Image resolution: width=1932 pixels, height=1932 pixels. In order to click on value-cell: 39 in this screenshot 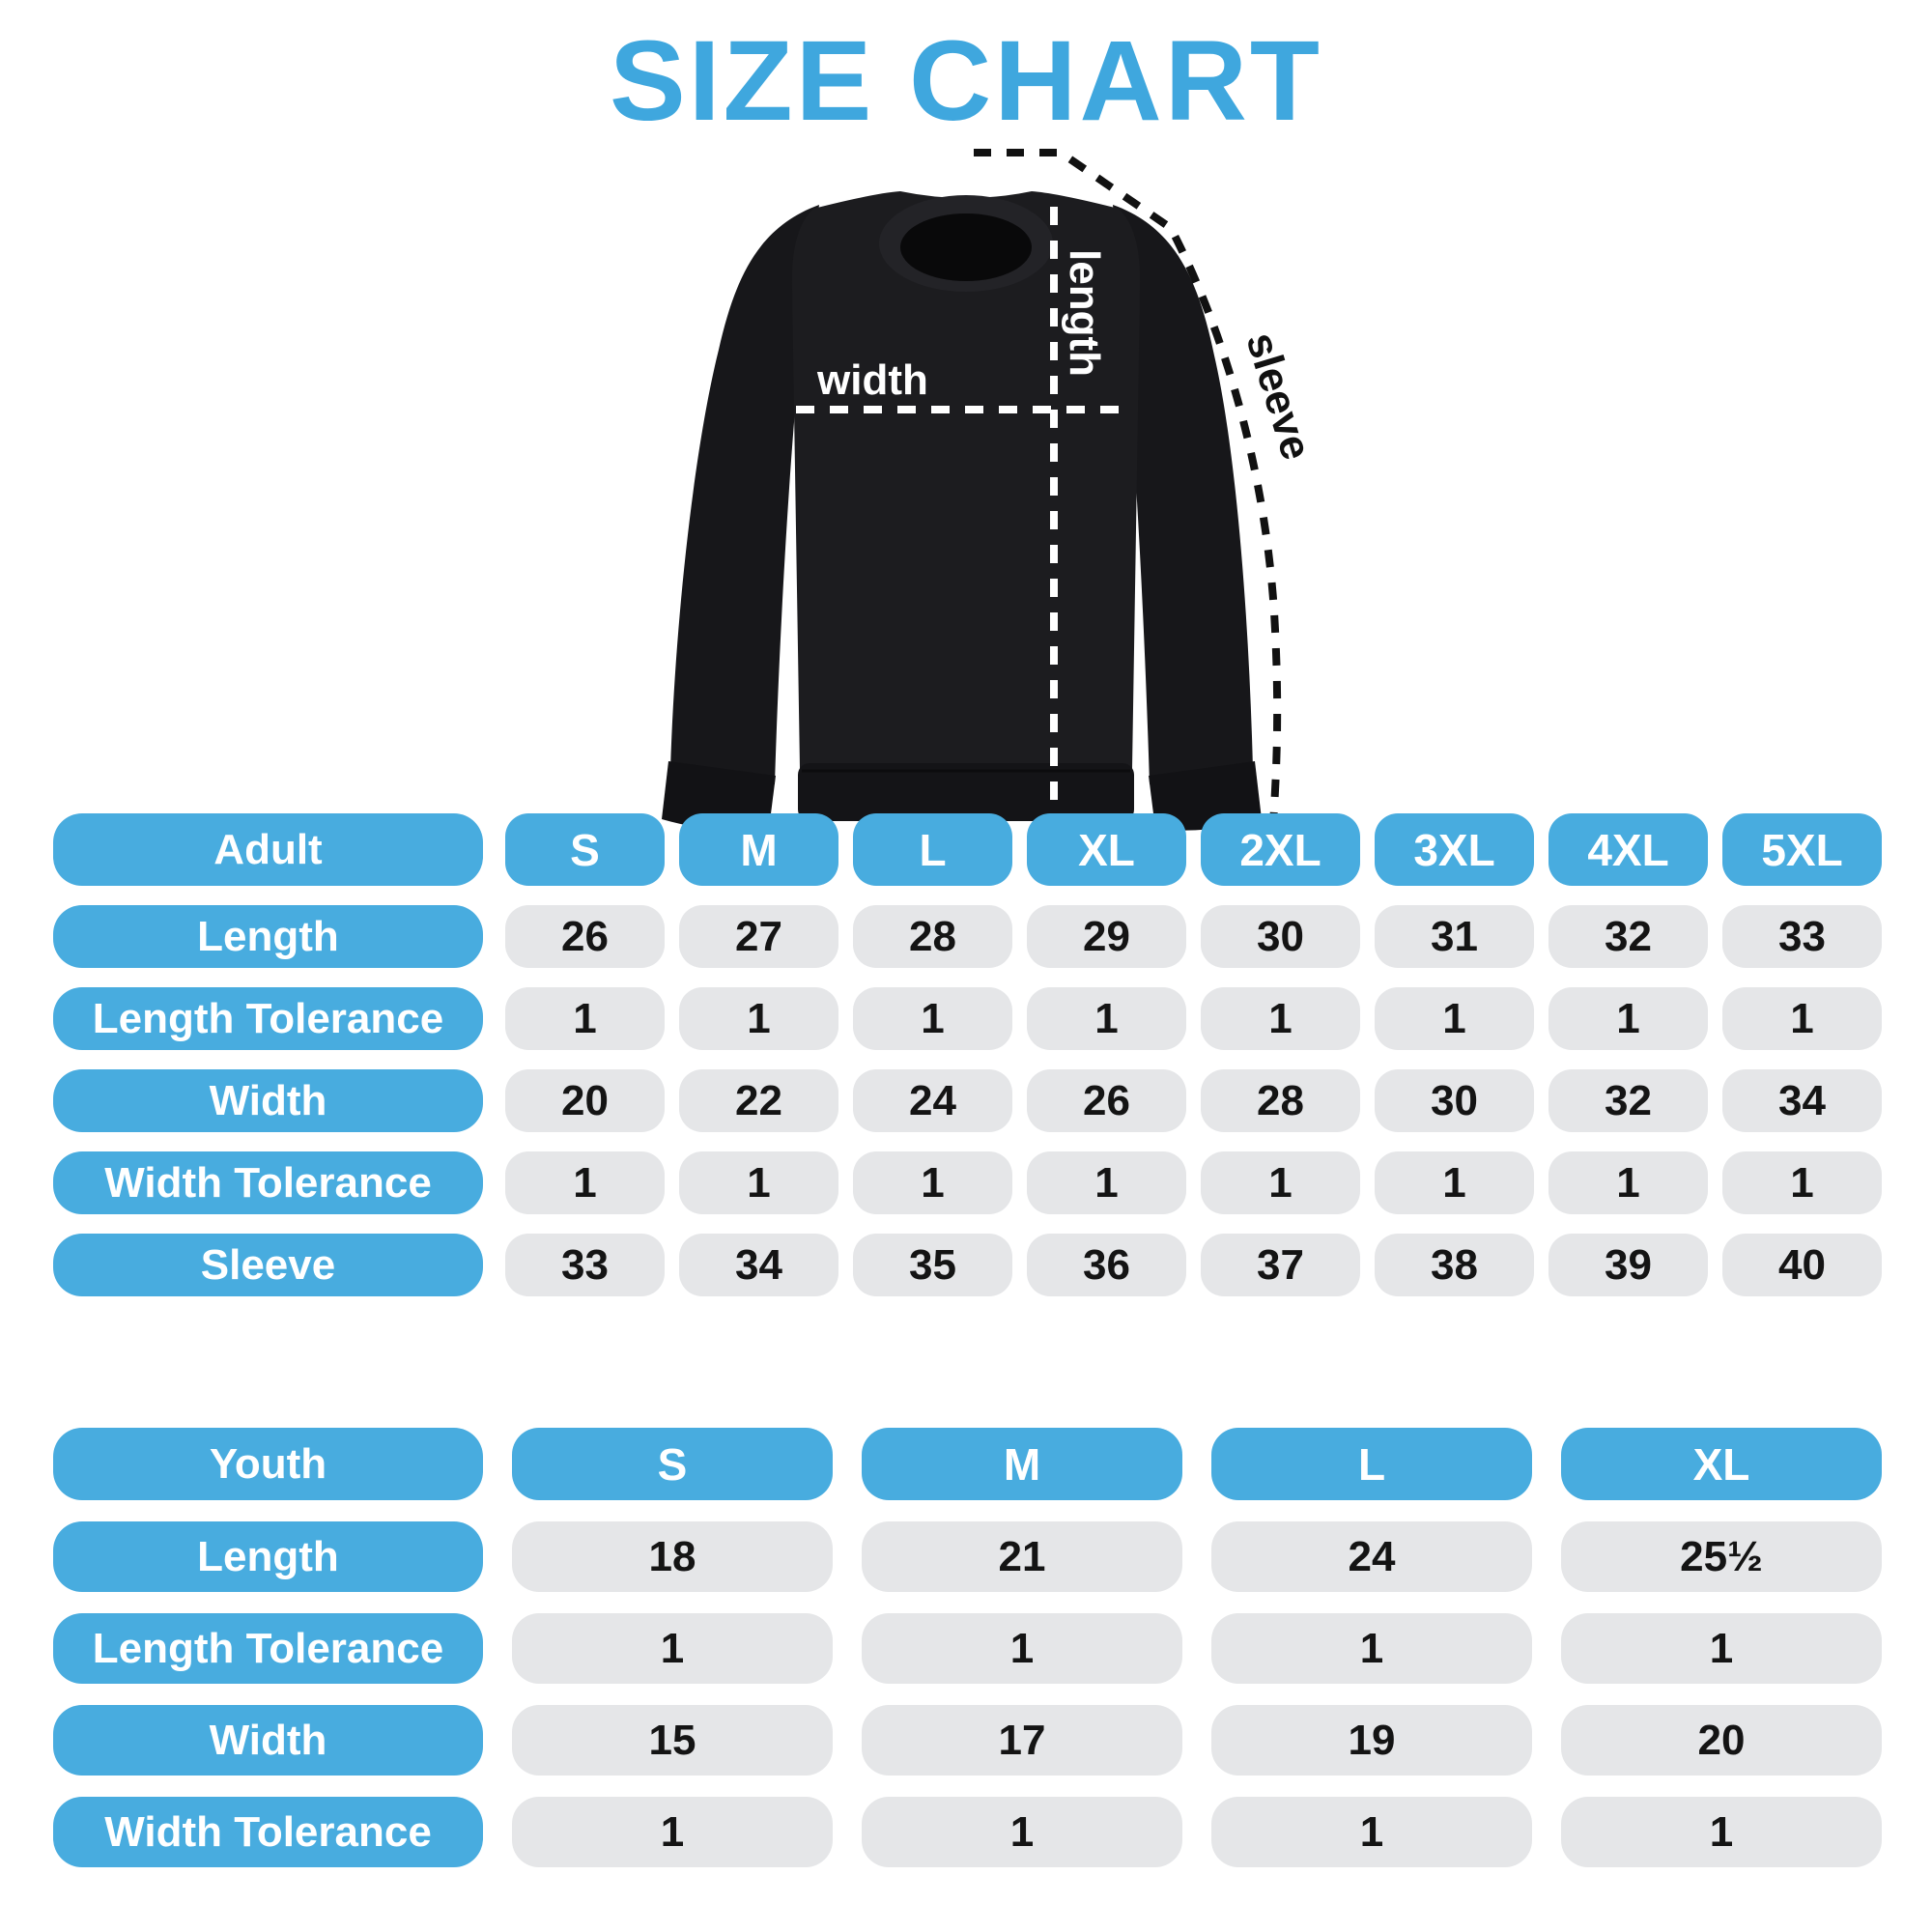, I will do `click(1628, 1265)`.